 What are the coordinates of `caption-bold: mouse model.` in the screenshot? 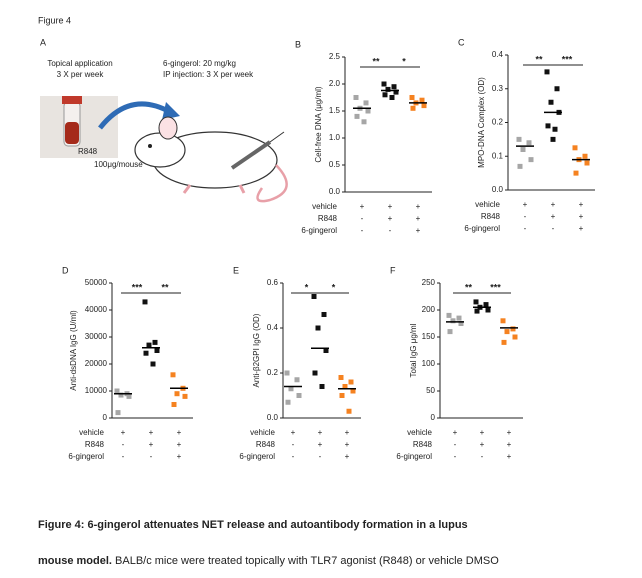 It's located at (75, 561).